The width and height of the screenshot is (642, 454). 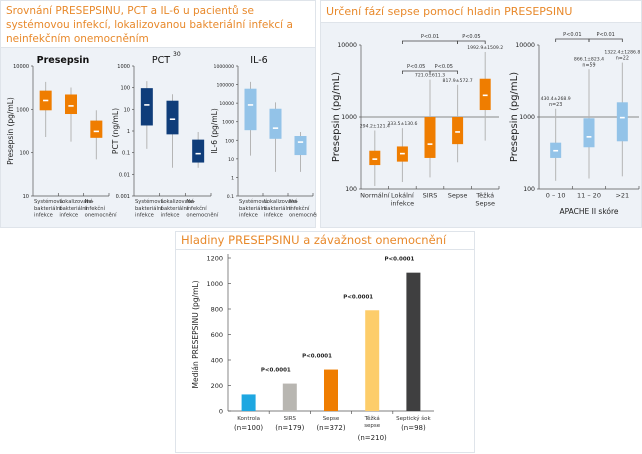 What do you see at coordinates (224, 67) in the screenshot?
I see `y-tick-label: 1000000` at bounding box center [224, 67].